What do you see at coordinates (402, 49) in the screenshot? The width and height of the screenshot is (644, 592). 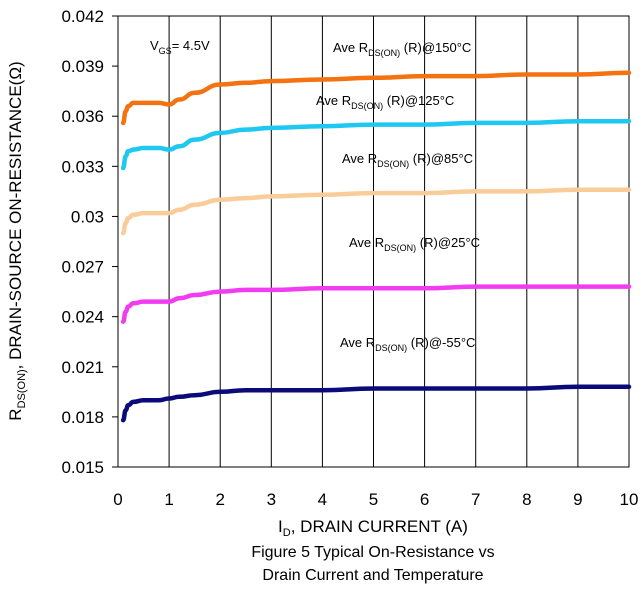 I see `series-label-150c: Ave RDS(ON) (R)@150°C` at bounding box center [402, 49].